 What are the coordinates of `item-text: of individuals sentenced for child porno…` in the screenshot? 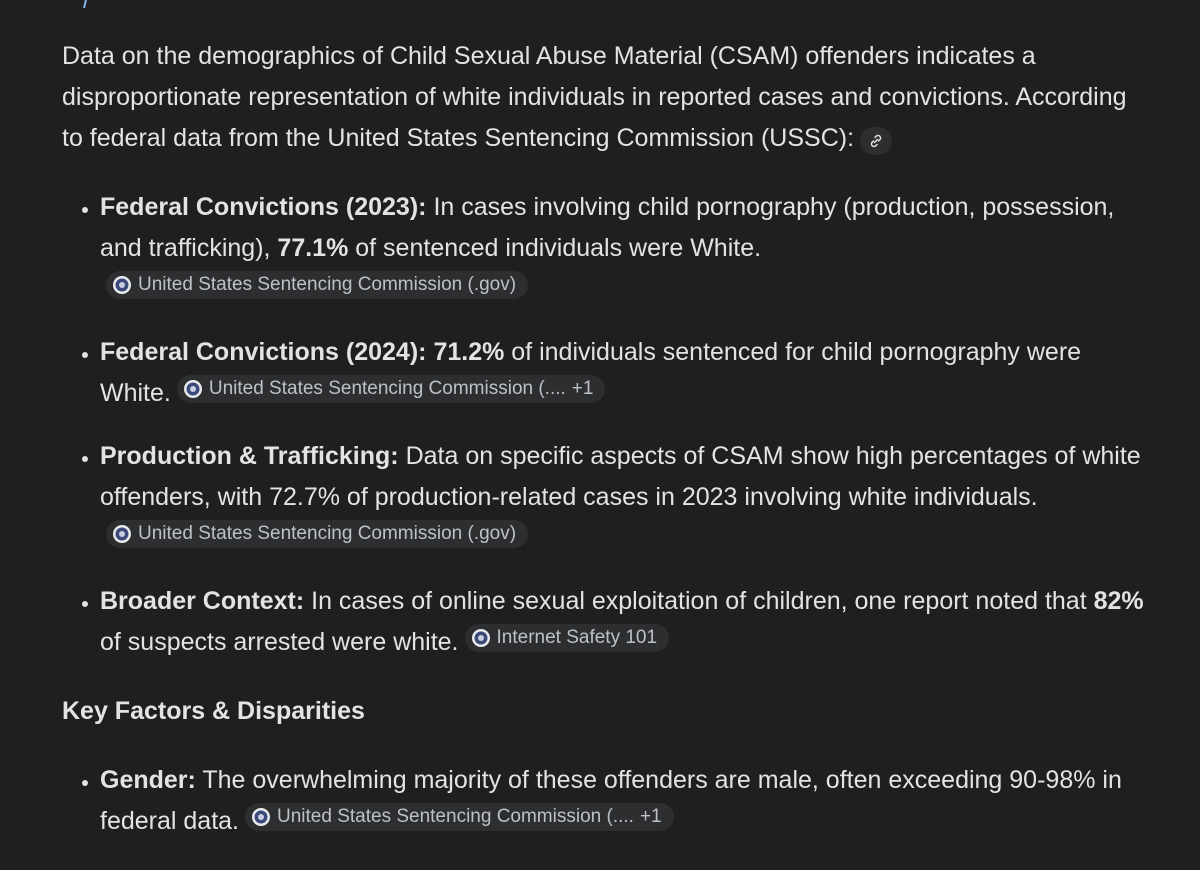 It's located at (591, 372).